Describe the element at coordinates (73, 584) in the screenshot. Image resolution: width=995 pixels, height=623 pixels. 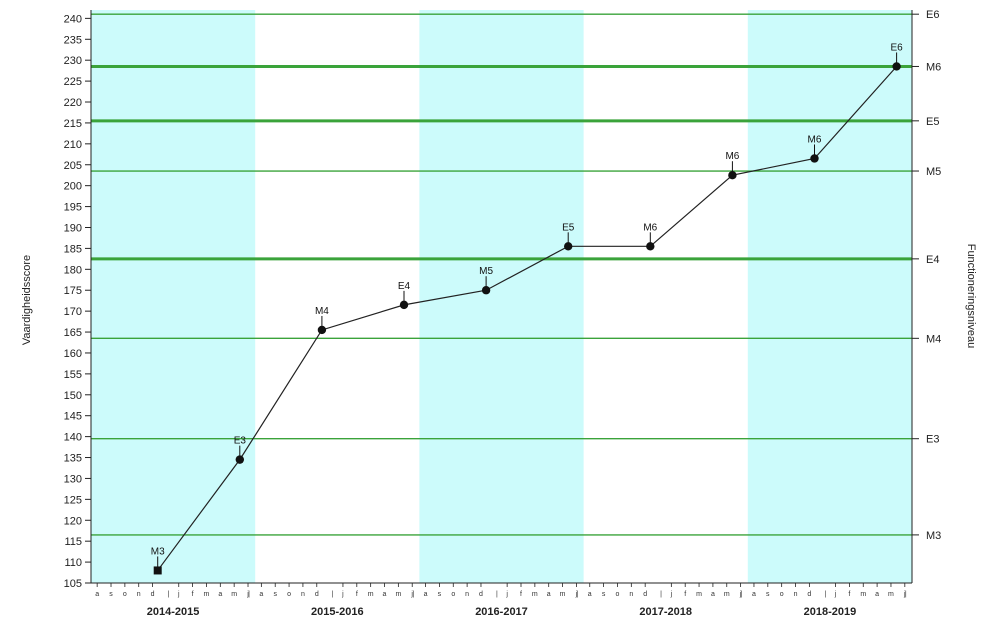
I see `y-tick-label: 105` at that location.